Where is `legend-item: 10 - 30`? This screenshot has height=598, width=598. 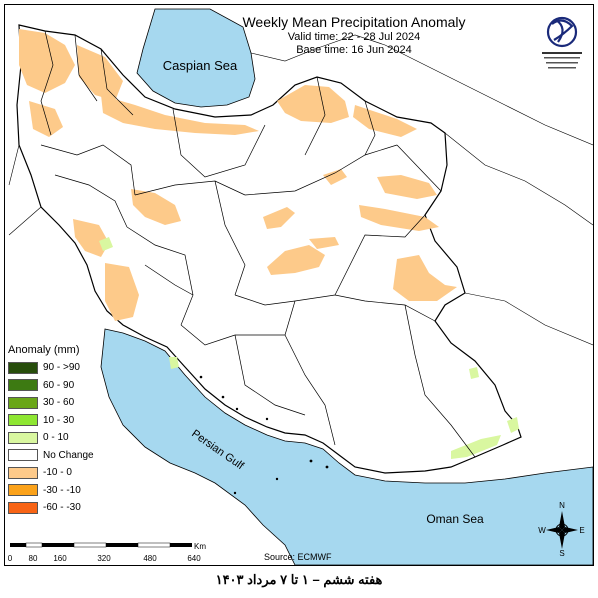
legend-item: 10 - 30 is located at coordinates (58, 421).